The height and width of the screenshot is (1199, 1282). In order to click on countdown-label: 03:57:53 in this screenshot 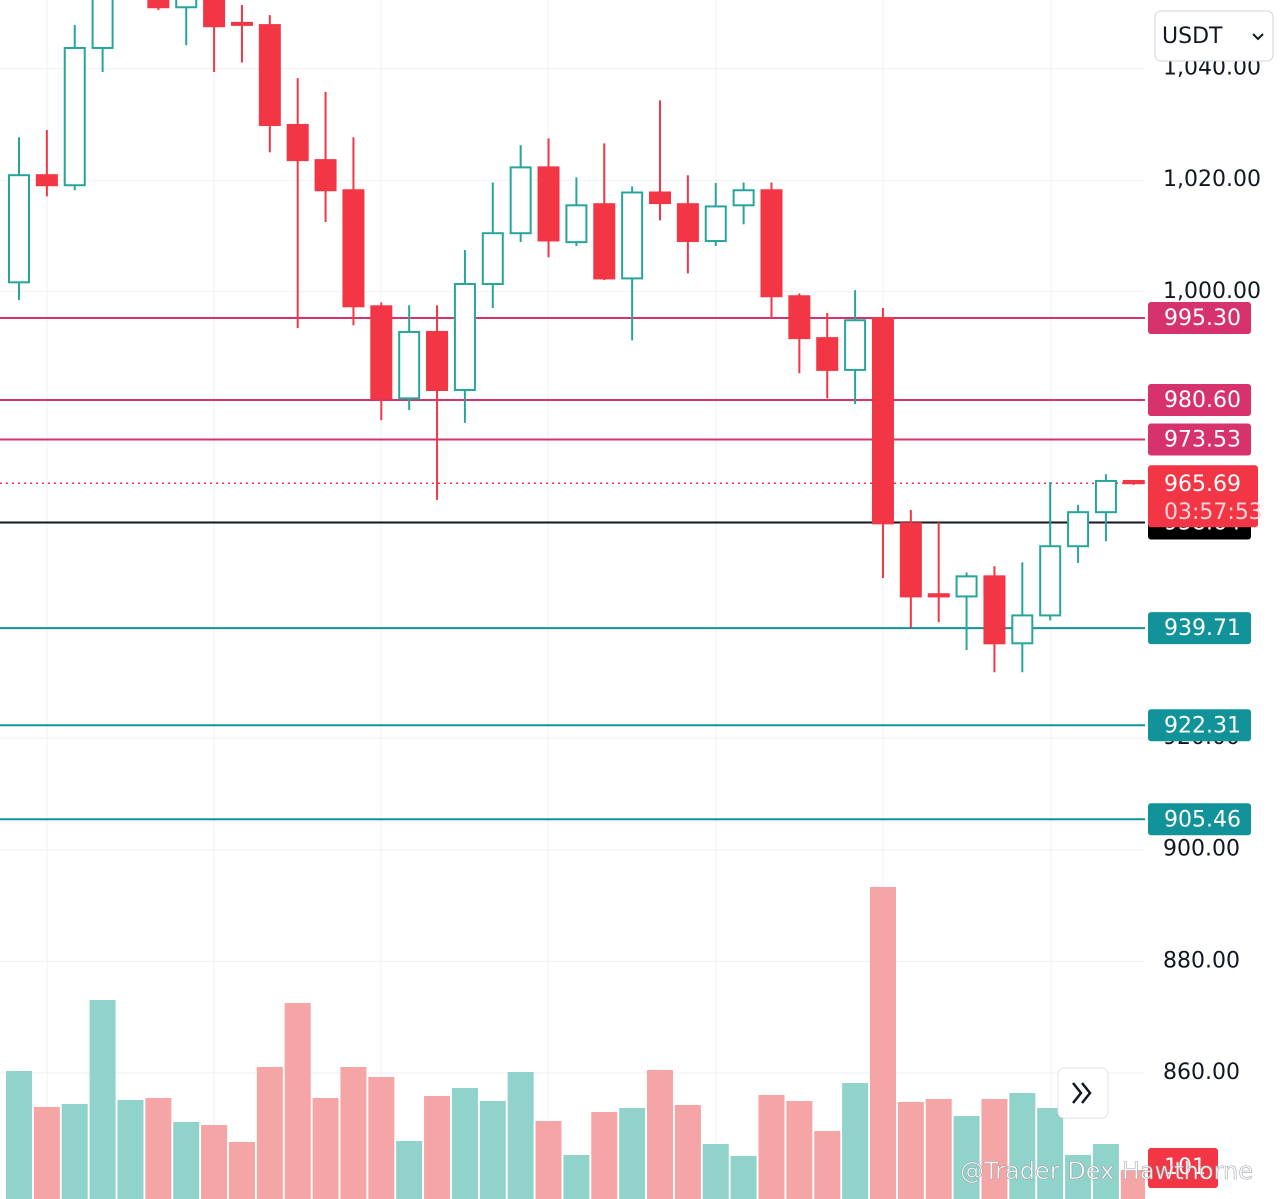, I will do `click(1213, 512)`.